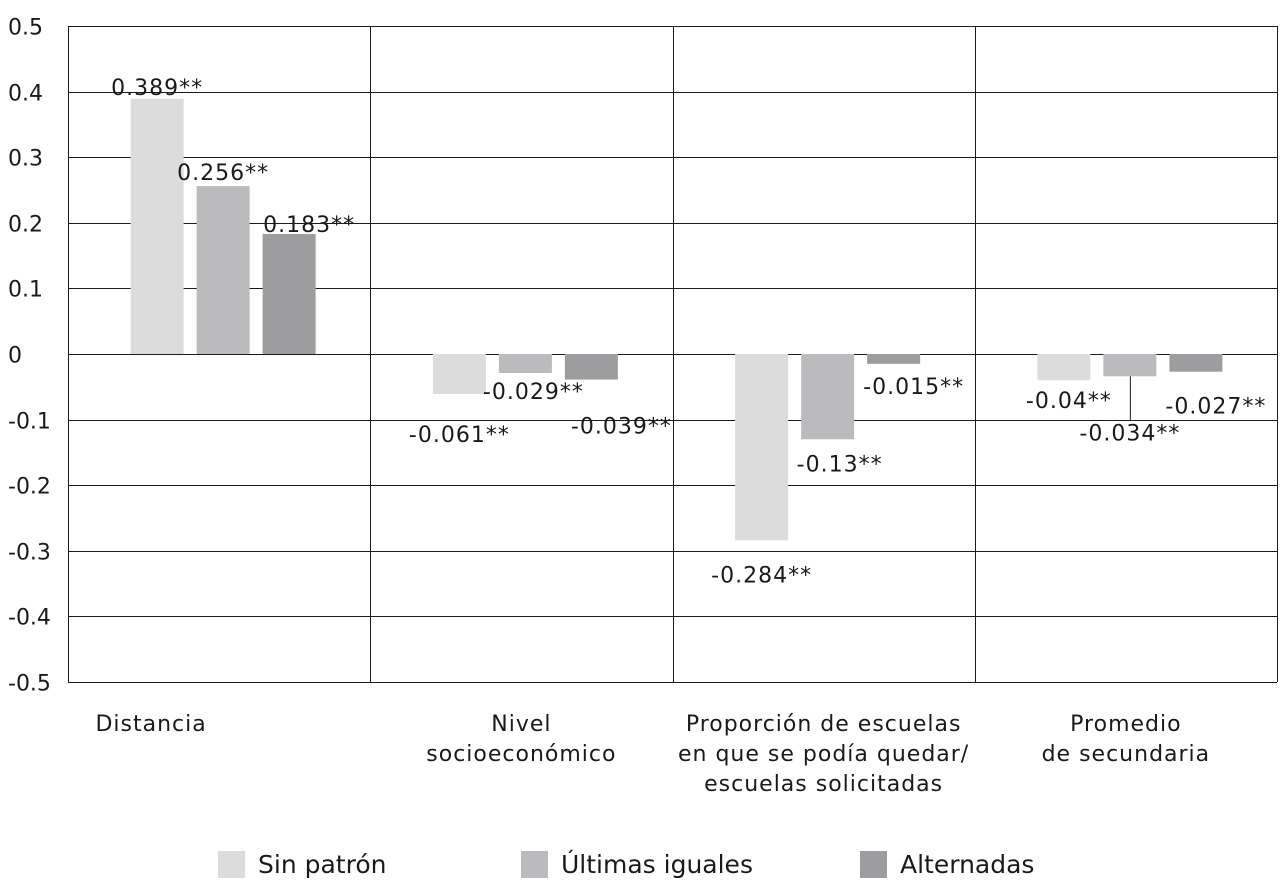  I want to click on data-label: 0.183**, so click(309, 225).